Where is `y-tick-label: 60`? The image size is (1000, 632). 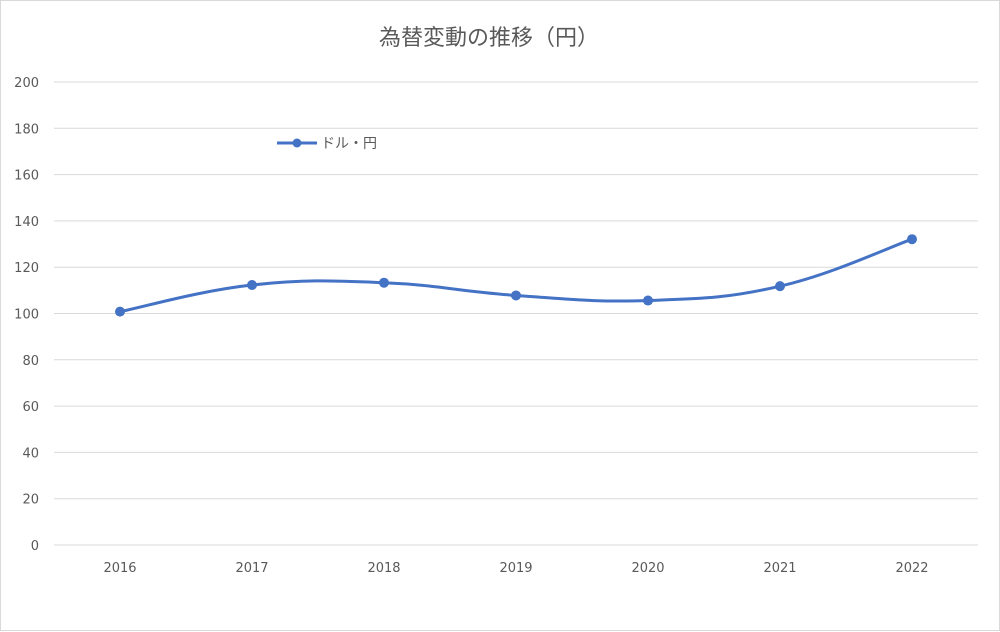 y-tick-label: 60 is located at coordinates (30, 407).